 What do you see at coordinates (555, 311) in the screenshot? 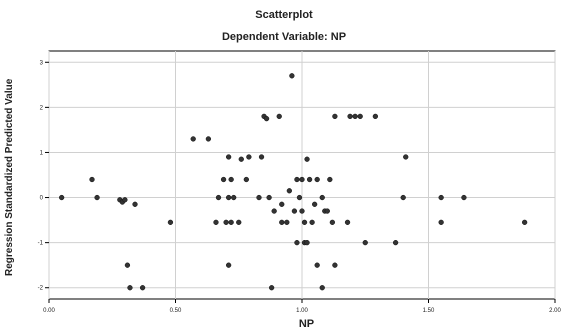
I see `x-tick-label: 2.00` at bounding box center [555, 311].